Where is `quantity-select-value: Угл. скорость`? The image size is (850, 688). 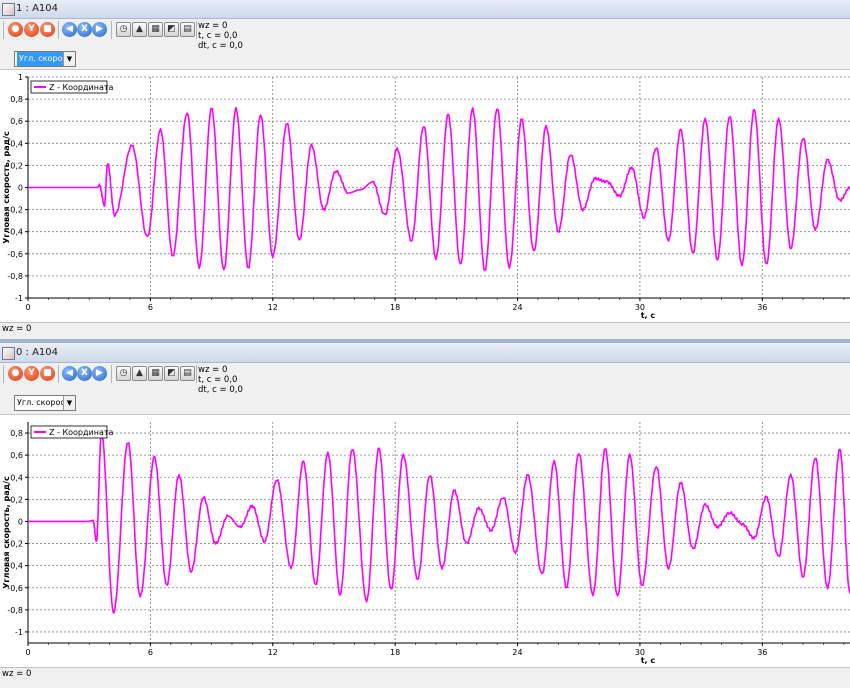
quantity-select-value: Угл. скорость is located at coordinates (46, 402).